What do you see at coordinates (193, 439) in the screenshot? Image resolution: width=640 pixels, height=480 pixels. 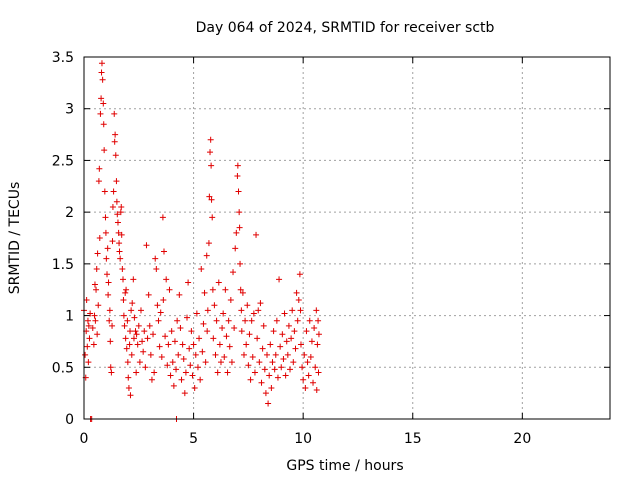 I see `x-tick-label: 5` at bounding box center [193, 439].